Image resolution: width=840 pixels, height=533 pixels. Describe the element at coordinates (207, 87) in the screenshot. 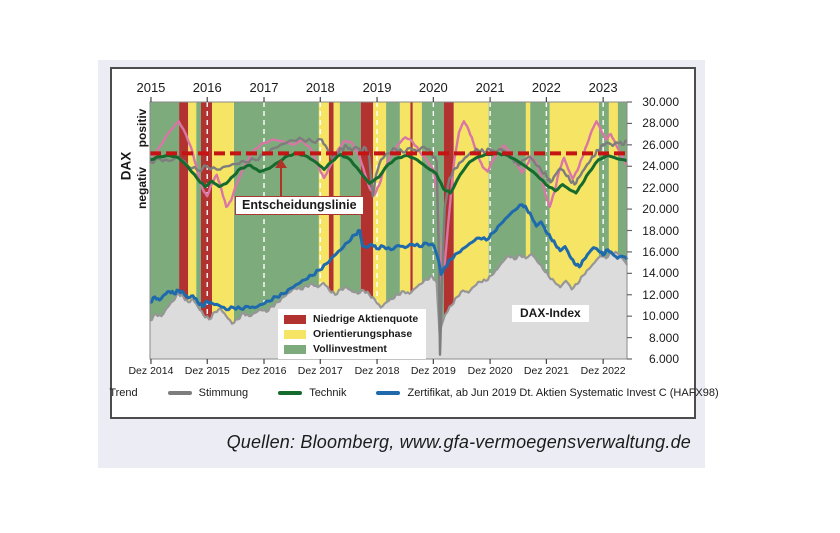

I see `x-axis-year-label: 2016` at that location.